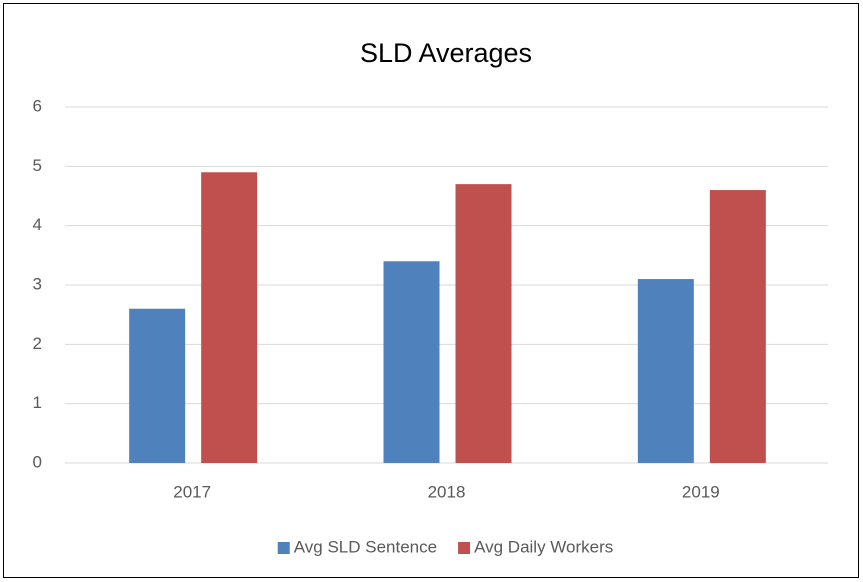 The width and height of the screenshot is (863, 582). What do you see at coordinates (37, 402) in the screenshot?
I see `y-tick-label: 1` at bounding box center [37, 402].